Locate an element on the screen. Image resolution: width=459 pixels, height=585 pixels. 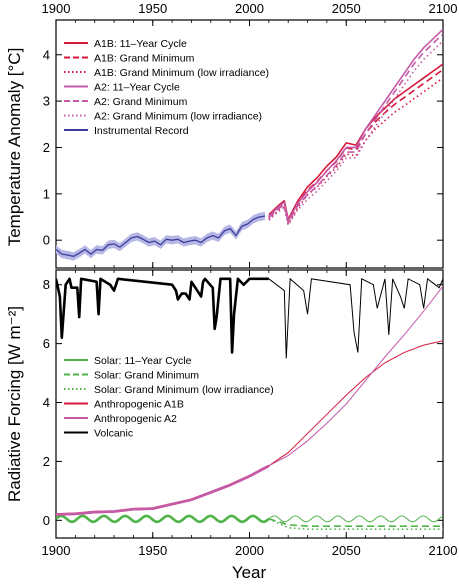
legend-label: A1B: Grand Minimum (low irradiance) is located at coordinates (181, 73).